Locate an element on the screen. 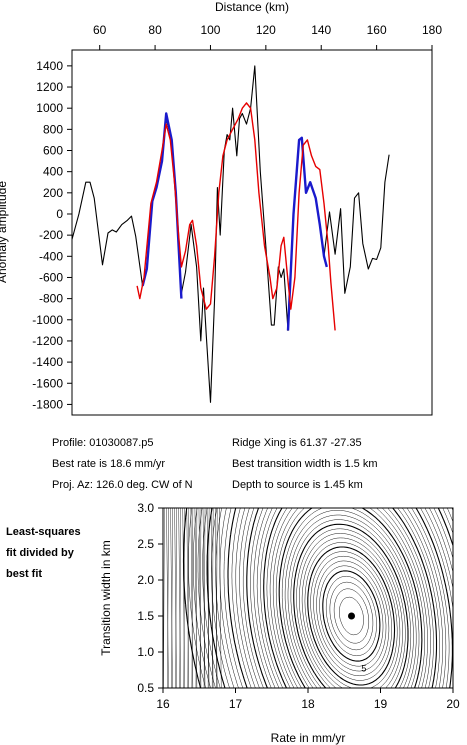  x-tick-label: 60 is located at coordinates (100, 30).